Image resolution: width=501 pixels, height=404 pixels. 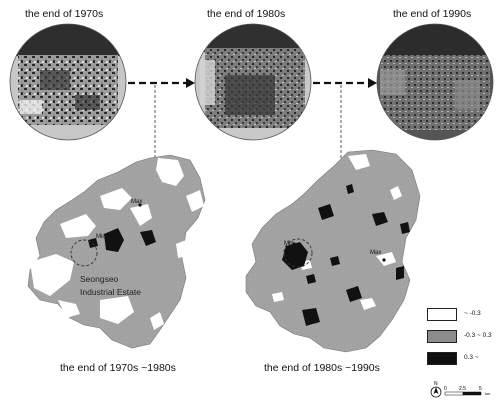 What do you see at coordinates (101, 237) in the screenshot?
I see `min-label-left: Min` at bounding box center [101, 237].